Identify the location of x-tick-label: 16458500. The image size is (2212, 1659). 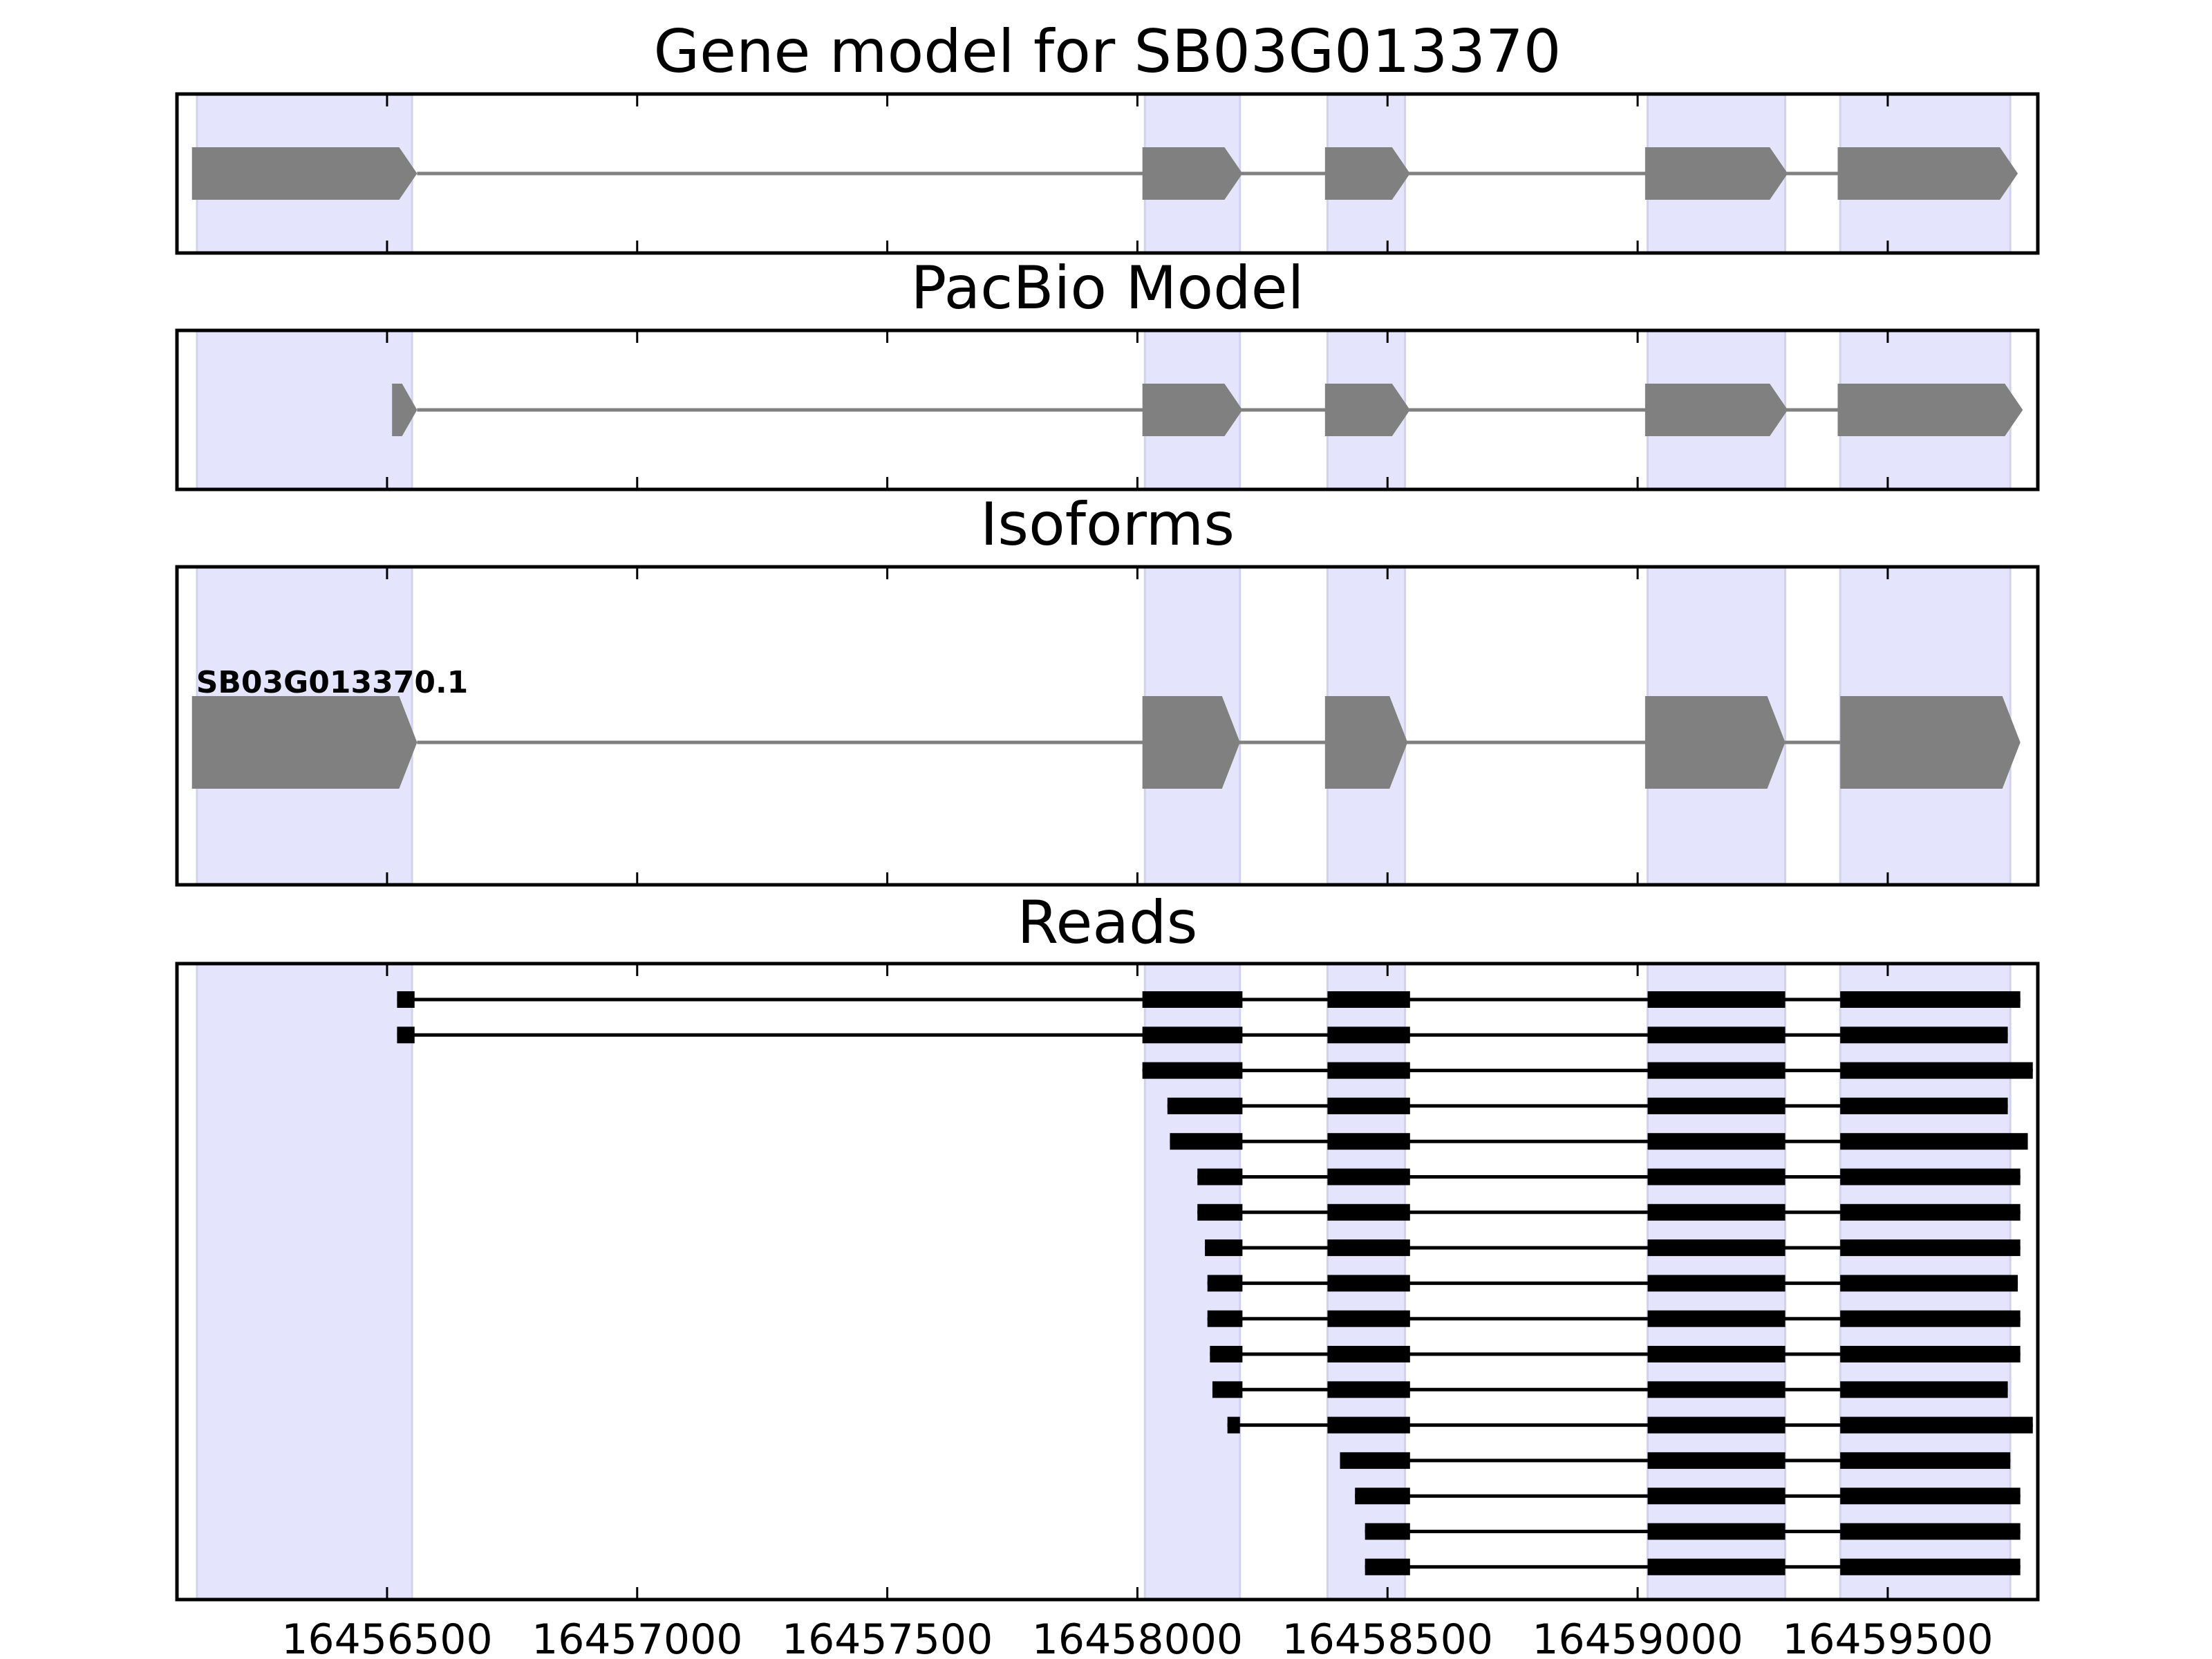
(1387, 1637).